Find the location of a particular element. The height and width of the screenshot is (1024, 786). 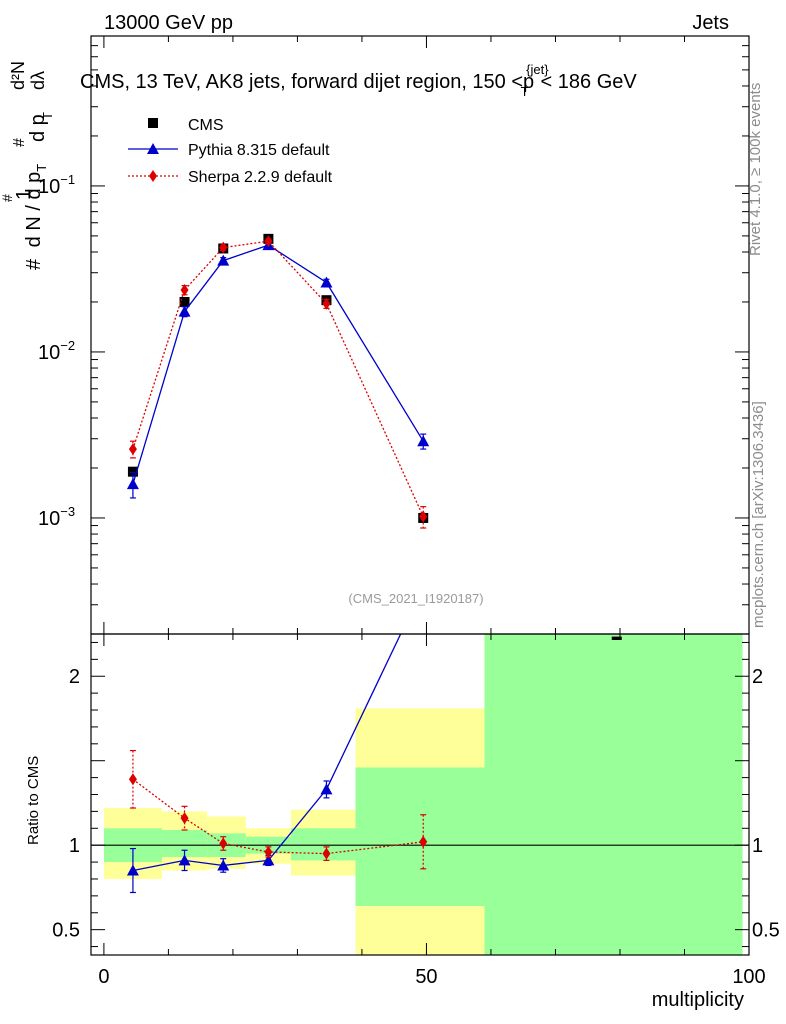

x-tick-label: 50 is located at coordinates (426, 977).